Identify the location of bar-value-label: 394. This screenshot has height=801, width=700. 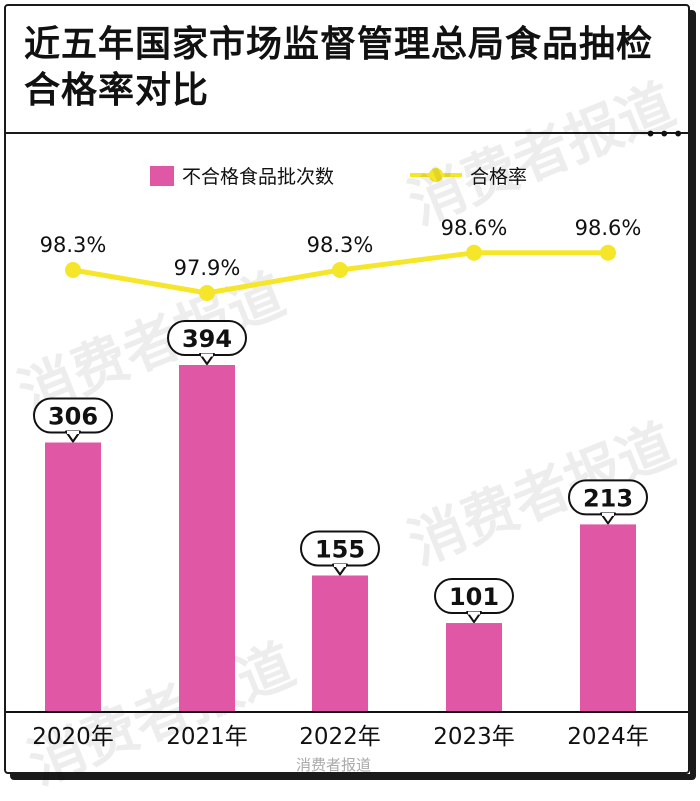
(207, 339).